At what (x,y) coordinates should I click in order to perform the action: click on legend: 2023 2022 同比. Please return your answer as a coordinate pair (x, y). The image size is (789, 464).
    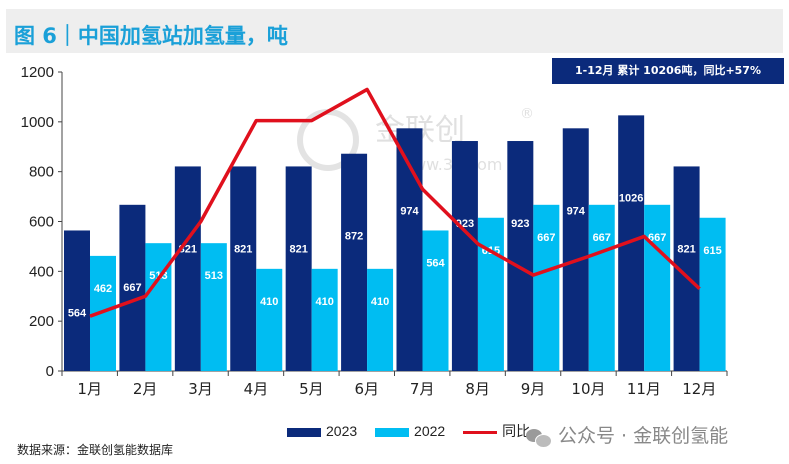
    Looking at the image, I should click on (415, 431).